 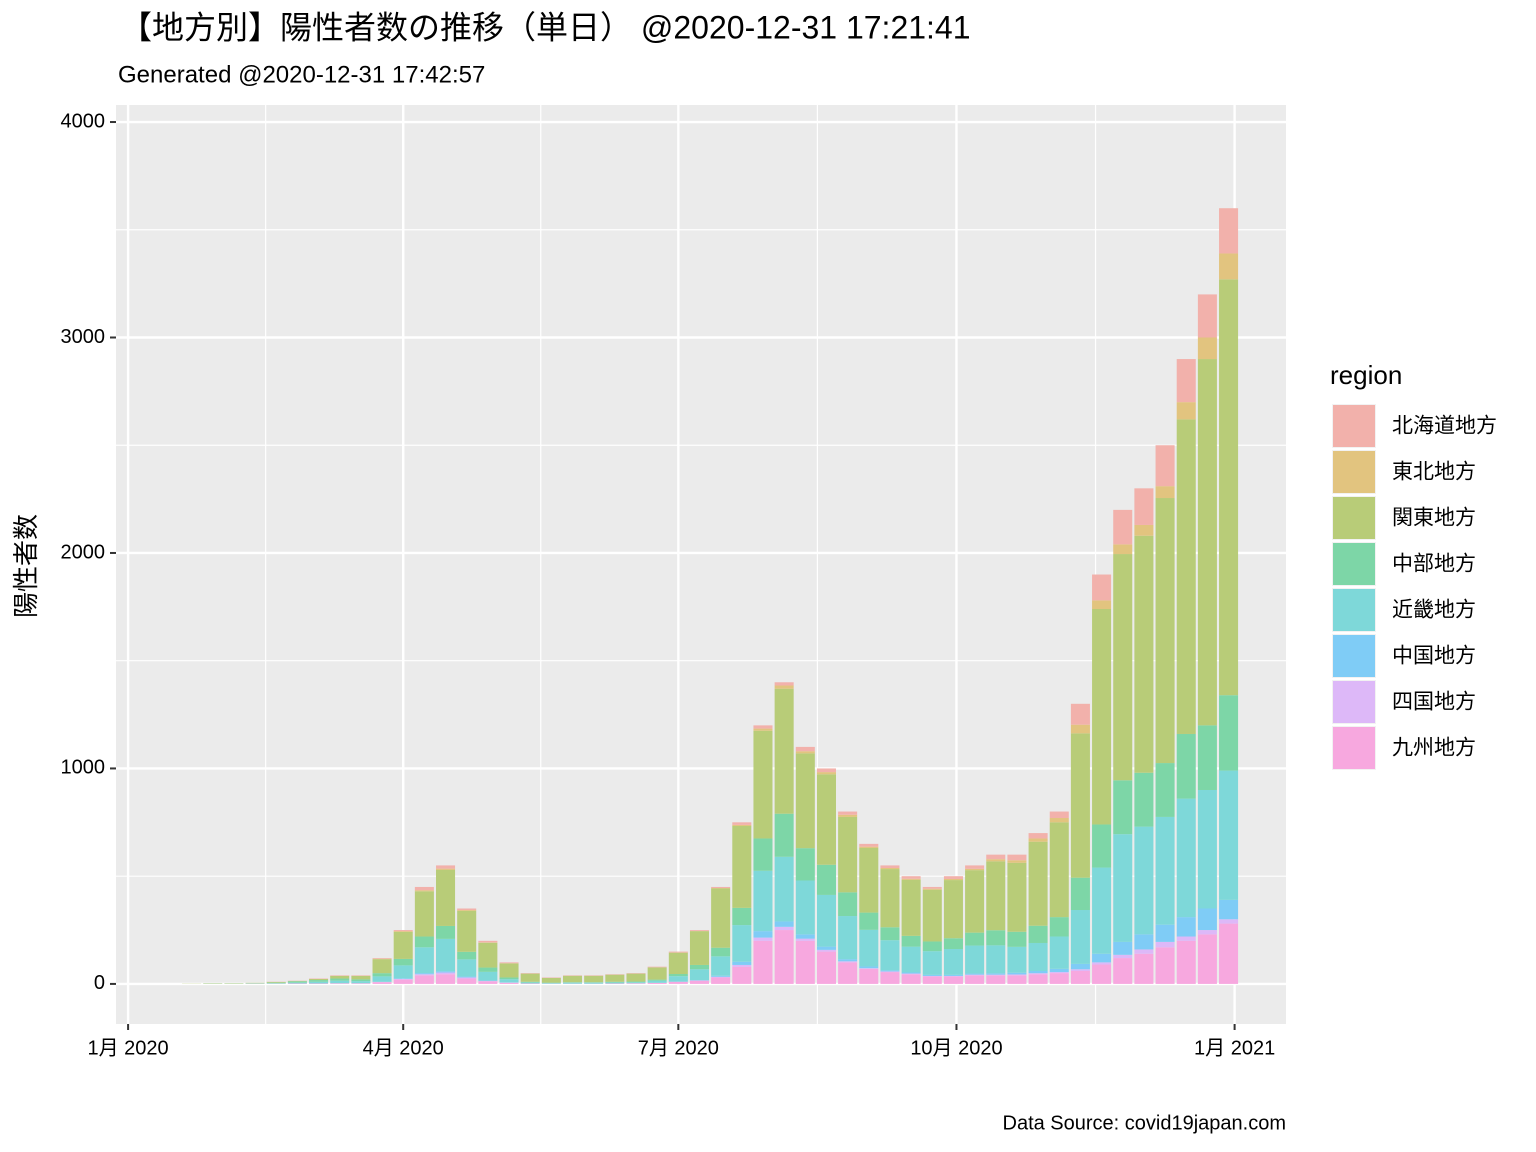 What do you see at coordinates (1434, 472) in the screenshot?
I see `legend-label: 東北地方` at bounding box center [1434, 472].